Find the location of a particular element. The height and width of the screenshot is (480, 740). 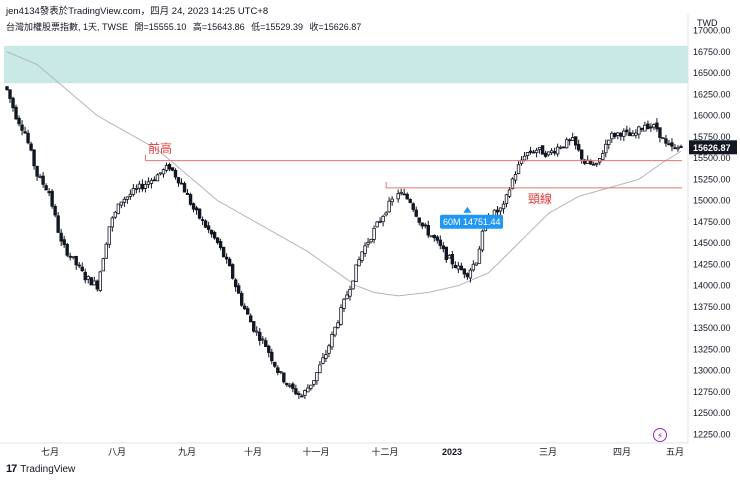

last-price-label: 15626.87 is located at coordinates (712, 148).